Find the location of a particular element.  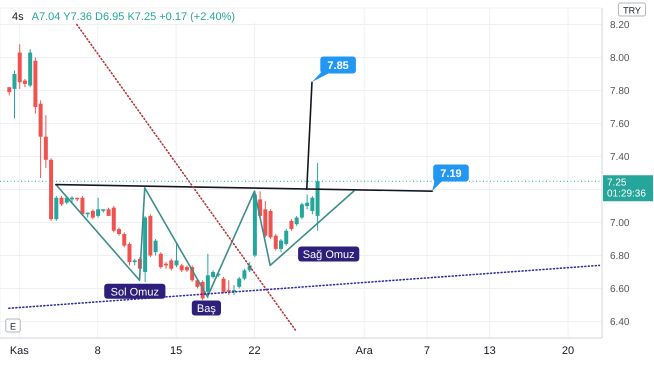

x-tick-label: 7 is located at coordinates (427, 350).